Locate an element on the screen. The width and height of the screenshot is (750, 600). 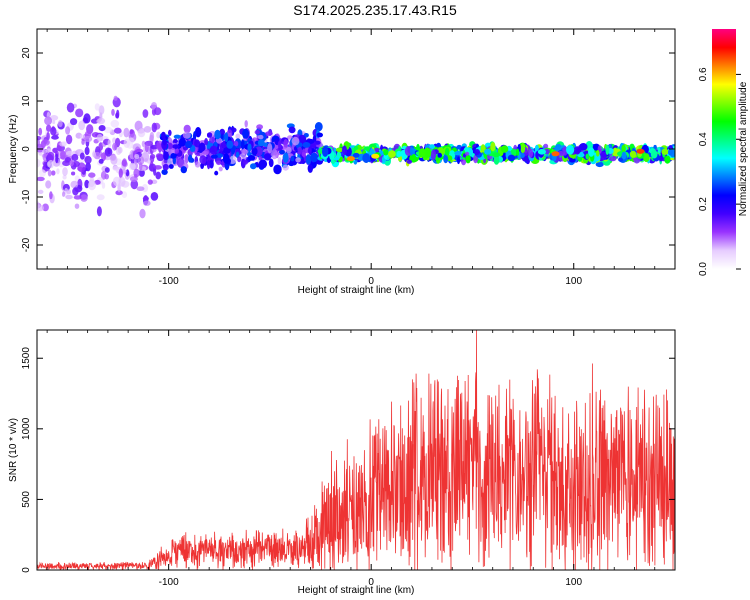
snr-y-tick-label: 1000 is located at coordinates (26, 428).